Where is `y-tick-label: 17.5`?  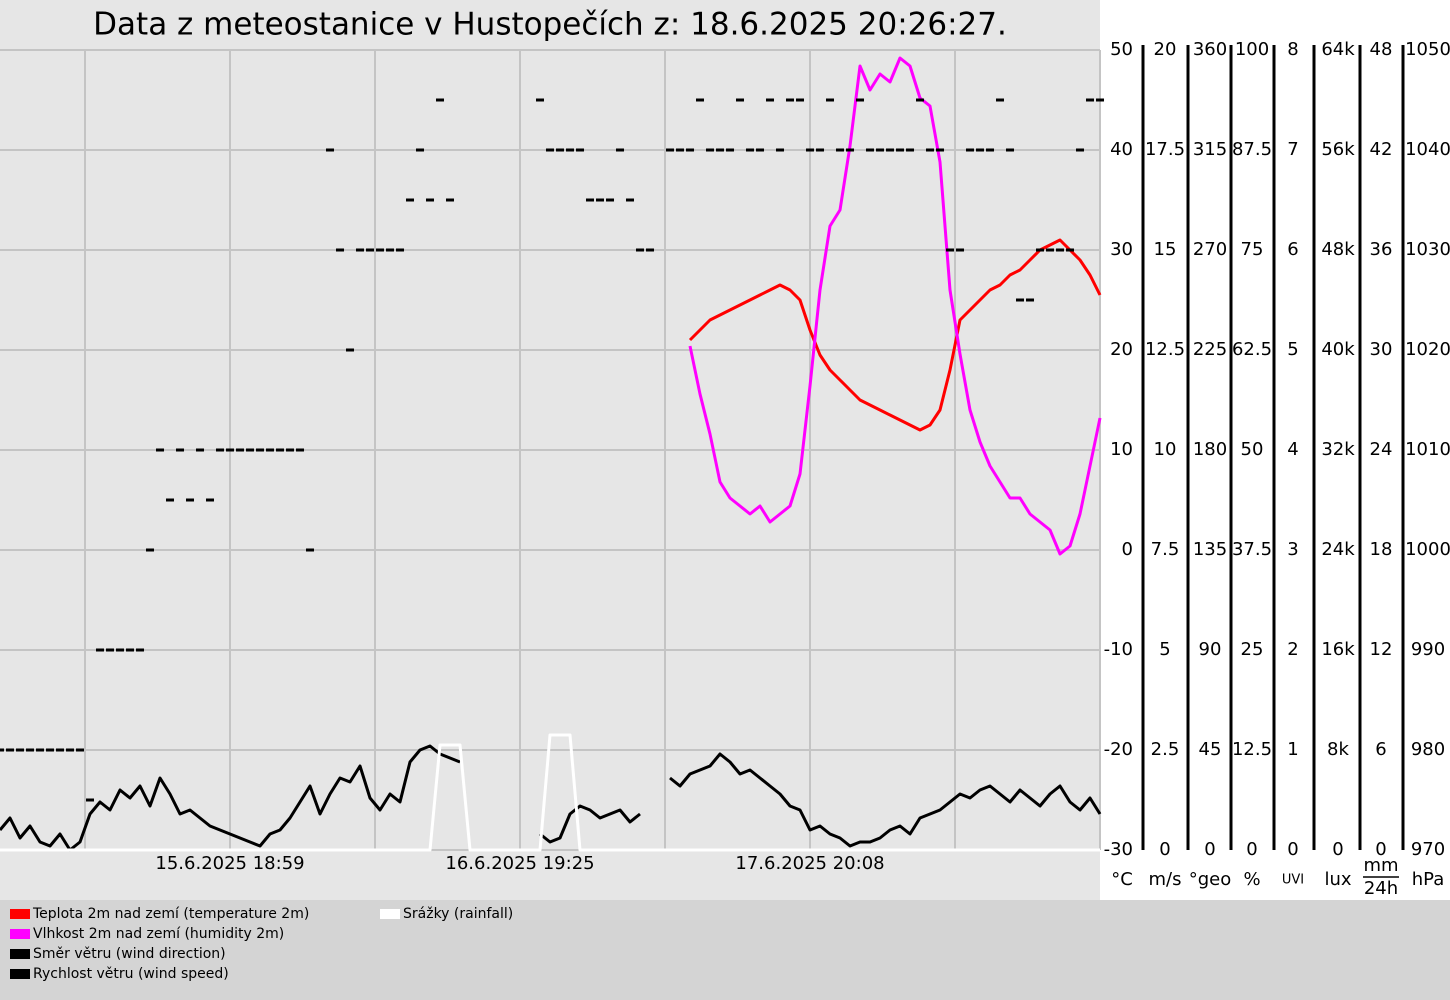
y-tick-label: 17.5 is located at coordinates (1165, 149).